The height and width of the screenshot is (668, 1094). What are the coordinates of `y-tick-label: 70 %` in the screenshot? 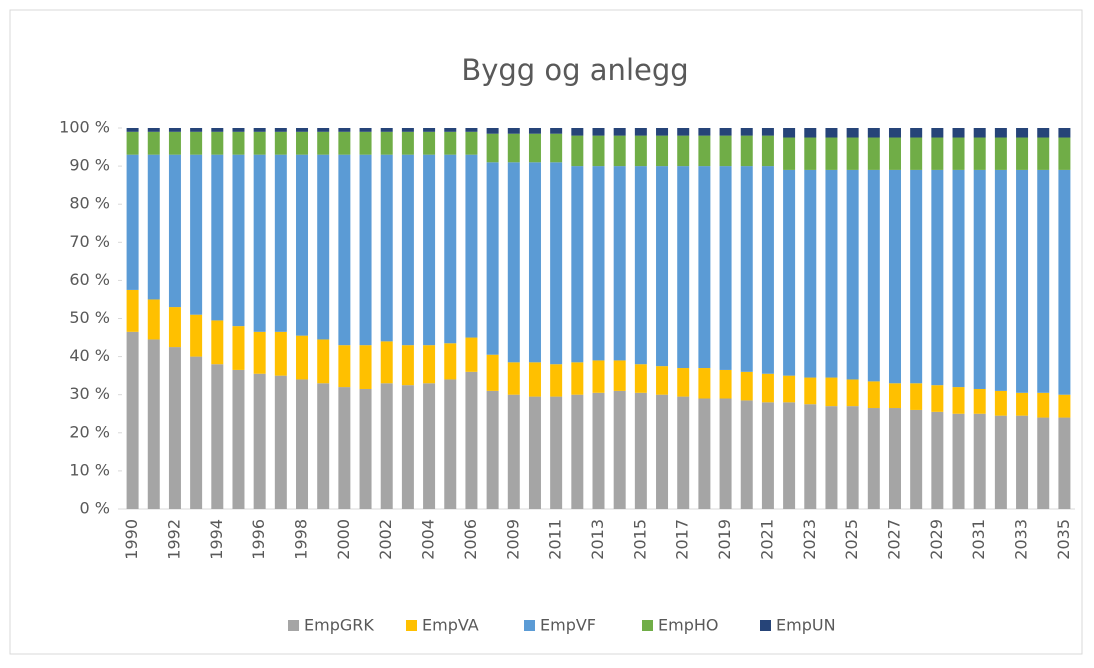 It's located at (89, 241).